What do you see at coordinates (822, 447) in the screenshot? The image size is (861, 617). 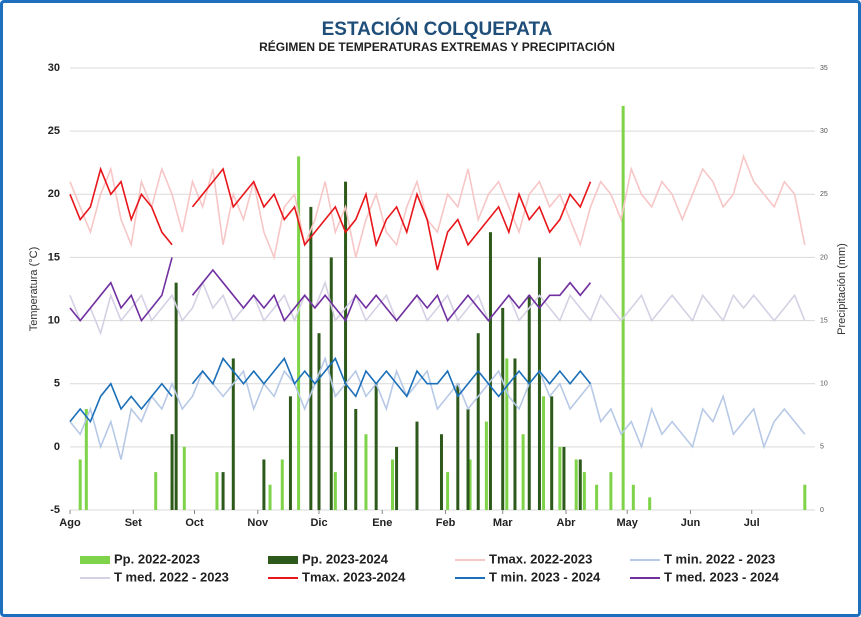 I see `y2-tick-label: 5` at bounding box center [822, 447].